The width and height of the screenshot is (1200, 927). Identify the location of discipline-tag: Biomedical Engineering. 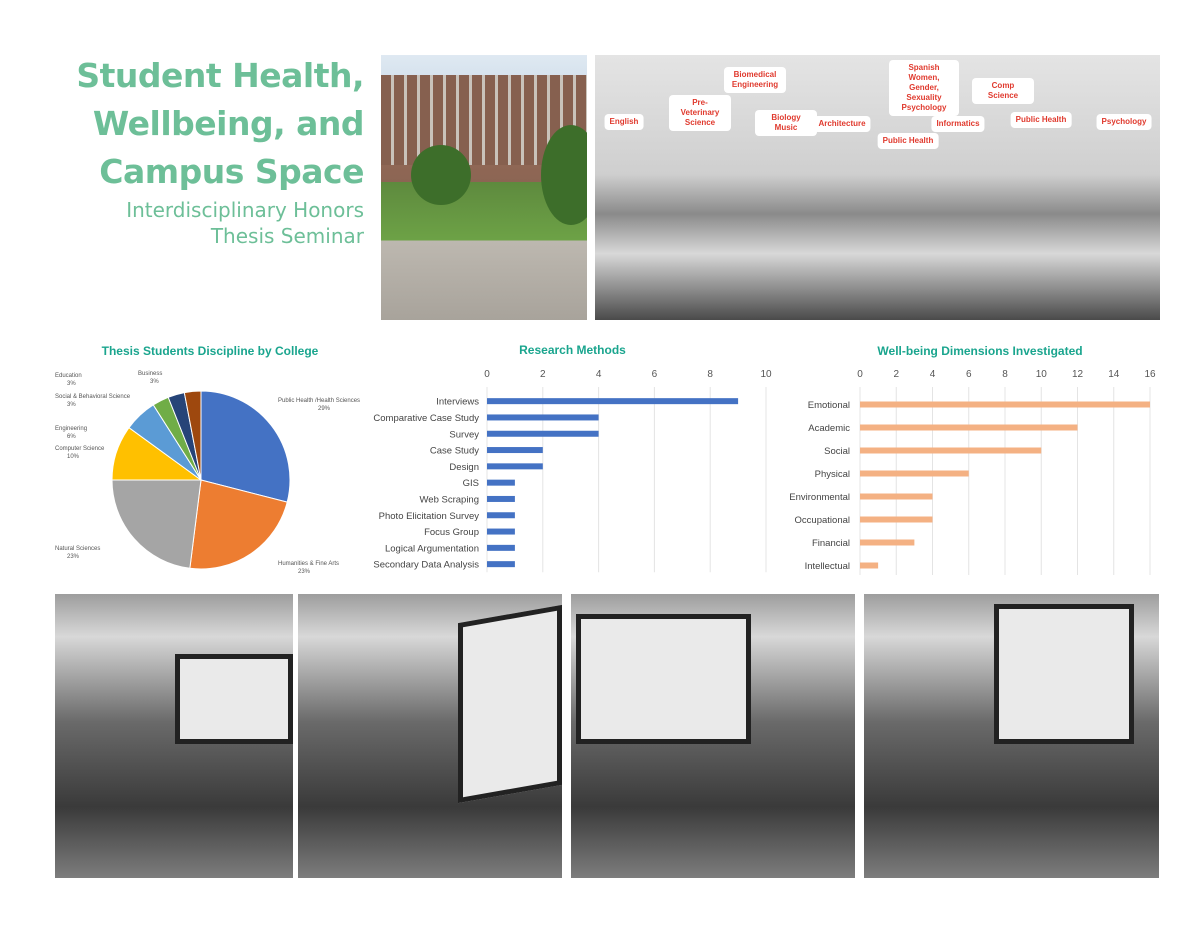
(755, 80).